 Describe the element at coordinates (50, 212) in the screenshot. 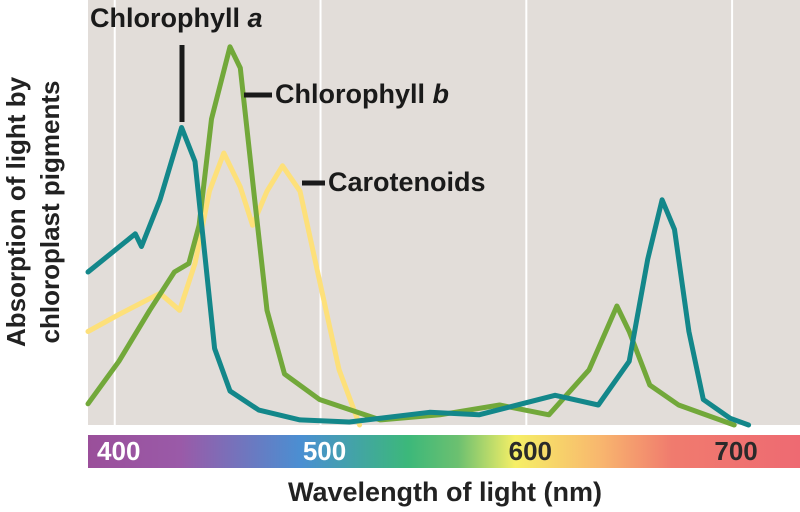

I see `y-axis-label-line: chloroplast pigments` at that location.